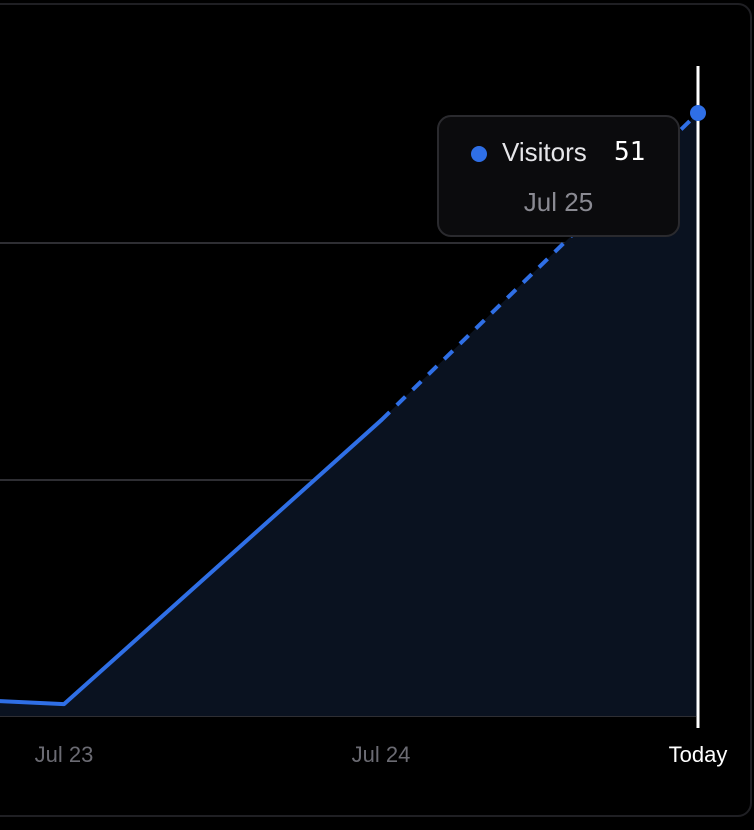 This screenshot has width=754, height=830. I want to click on chart-tooltip: Visitors 51 Jul 25, so click(558, 176).